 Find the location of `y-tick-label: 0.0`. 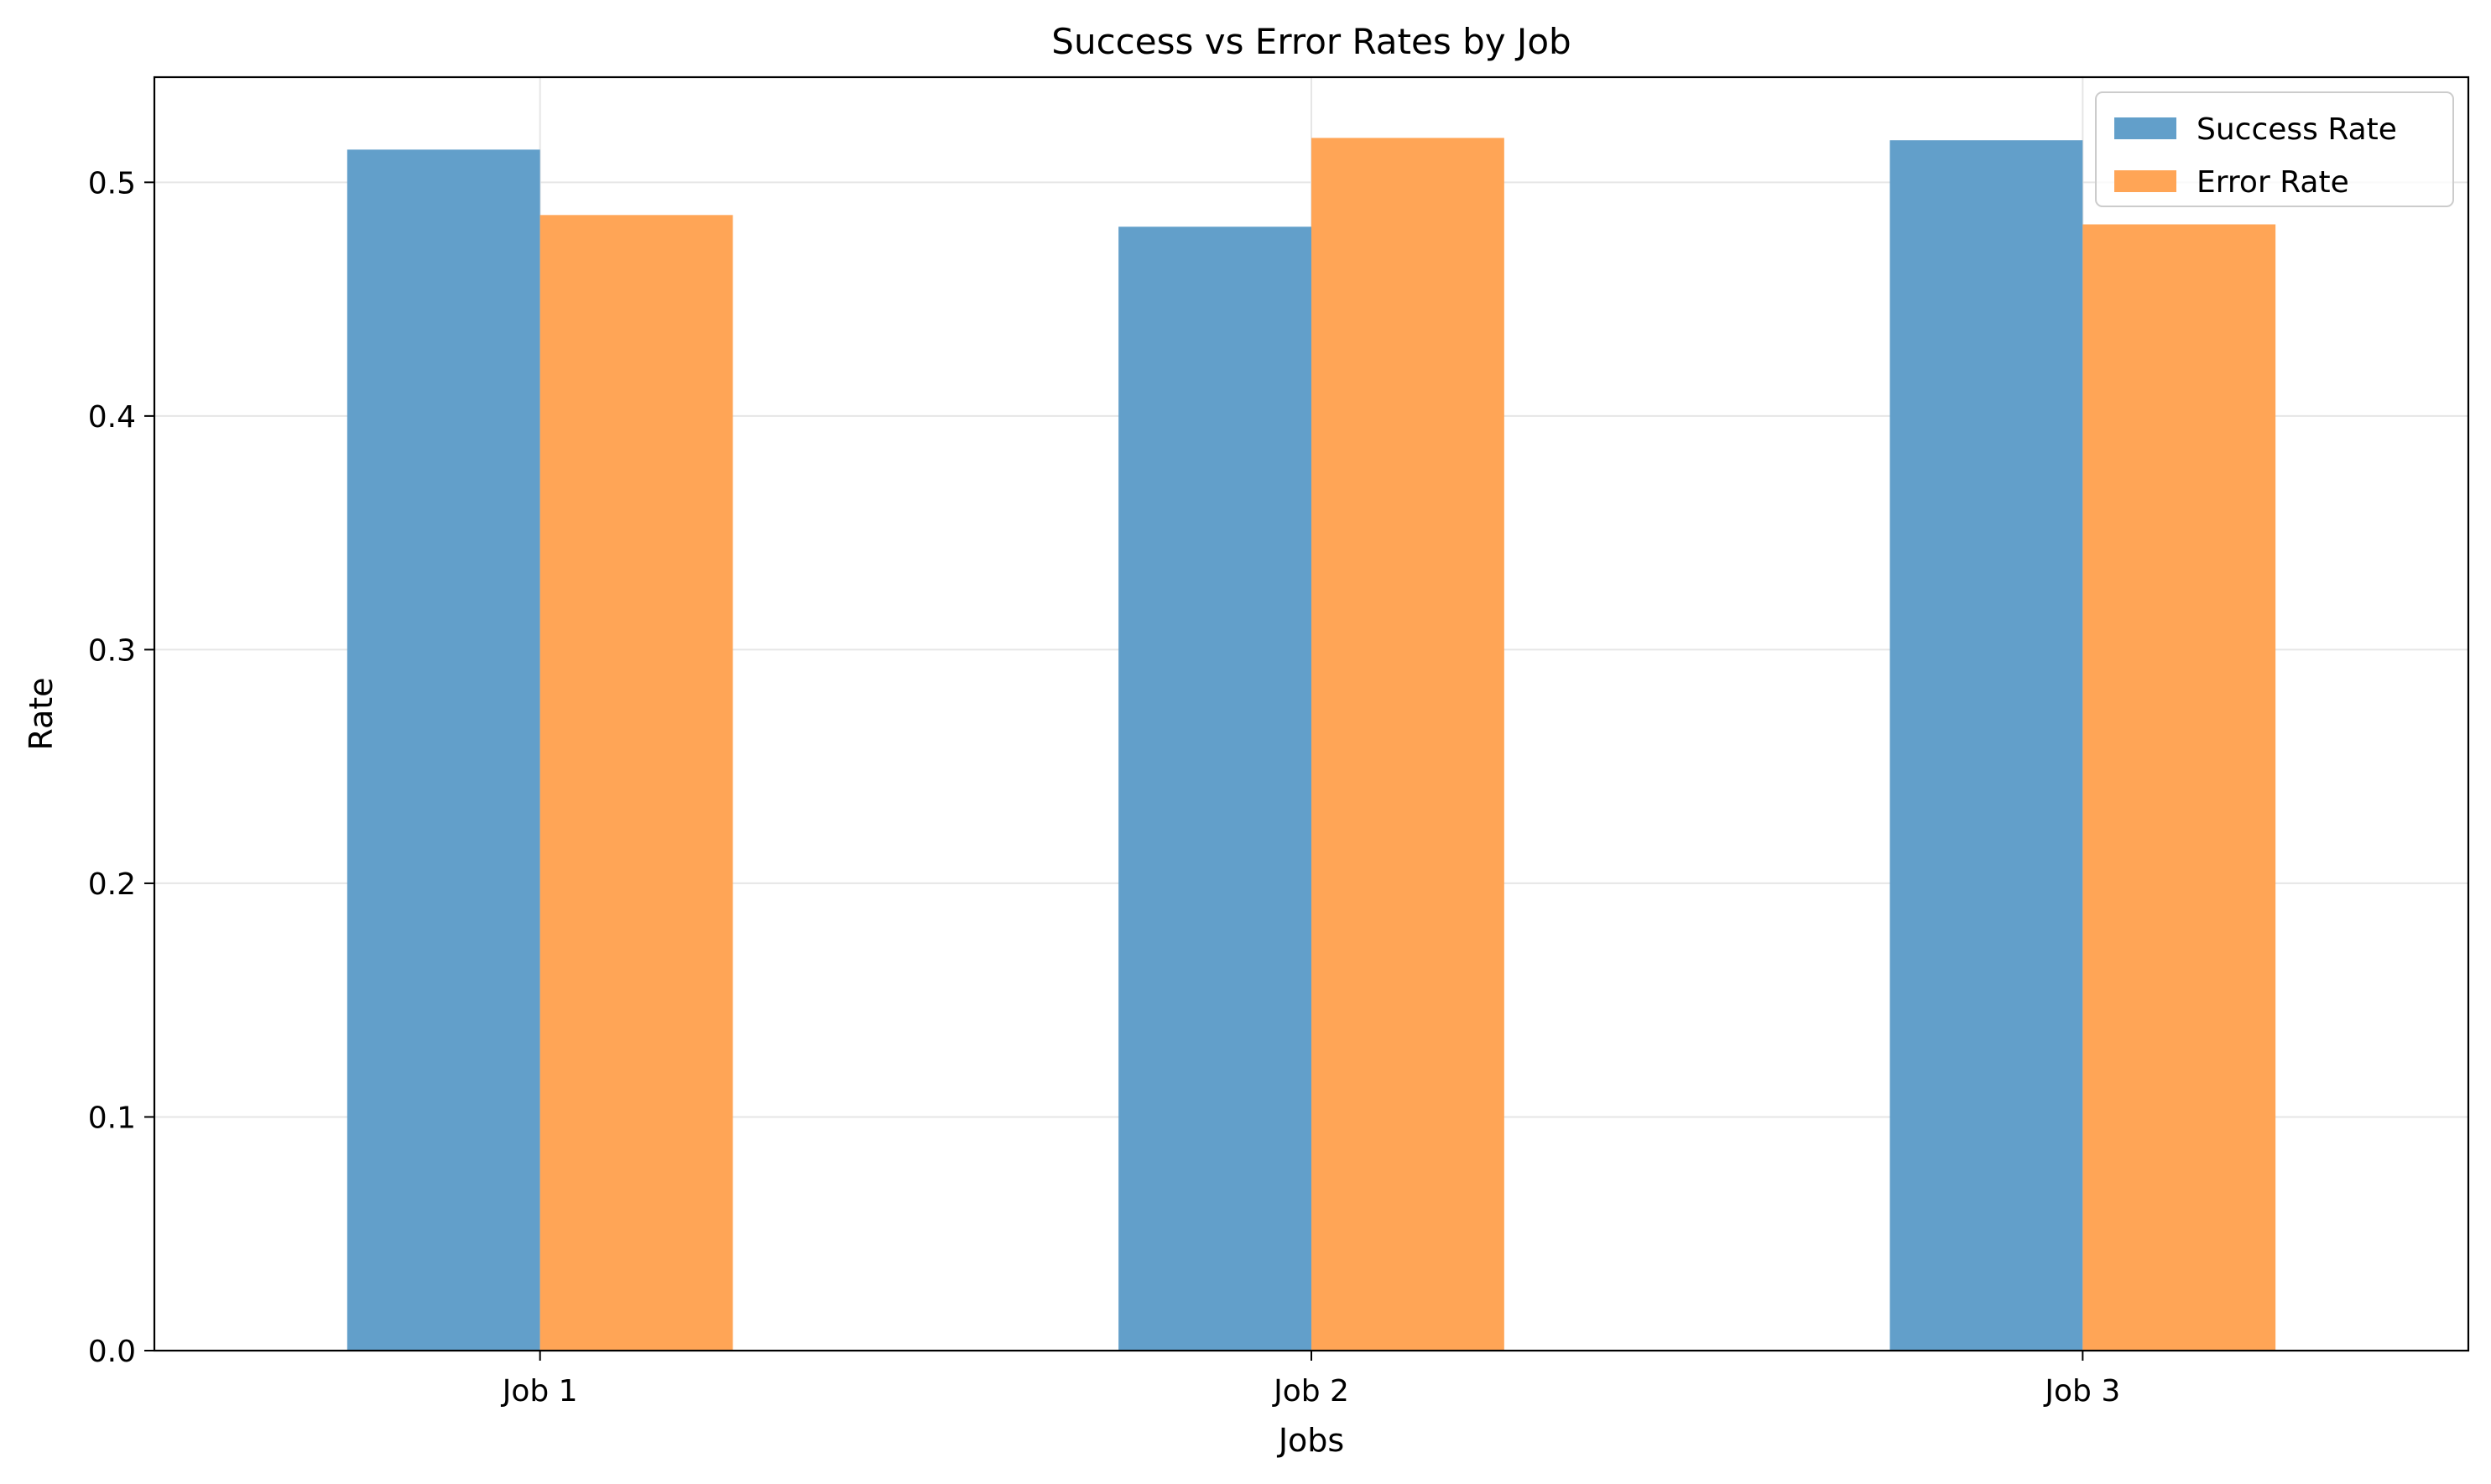

y-tick-label: 0.0 is located at coordinates (112, 1352).